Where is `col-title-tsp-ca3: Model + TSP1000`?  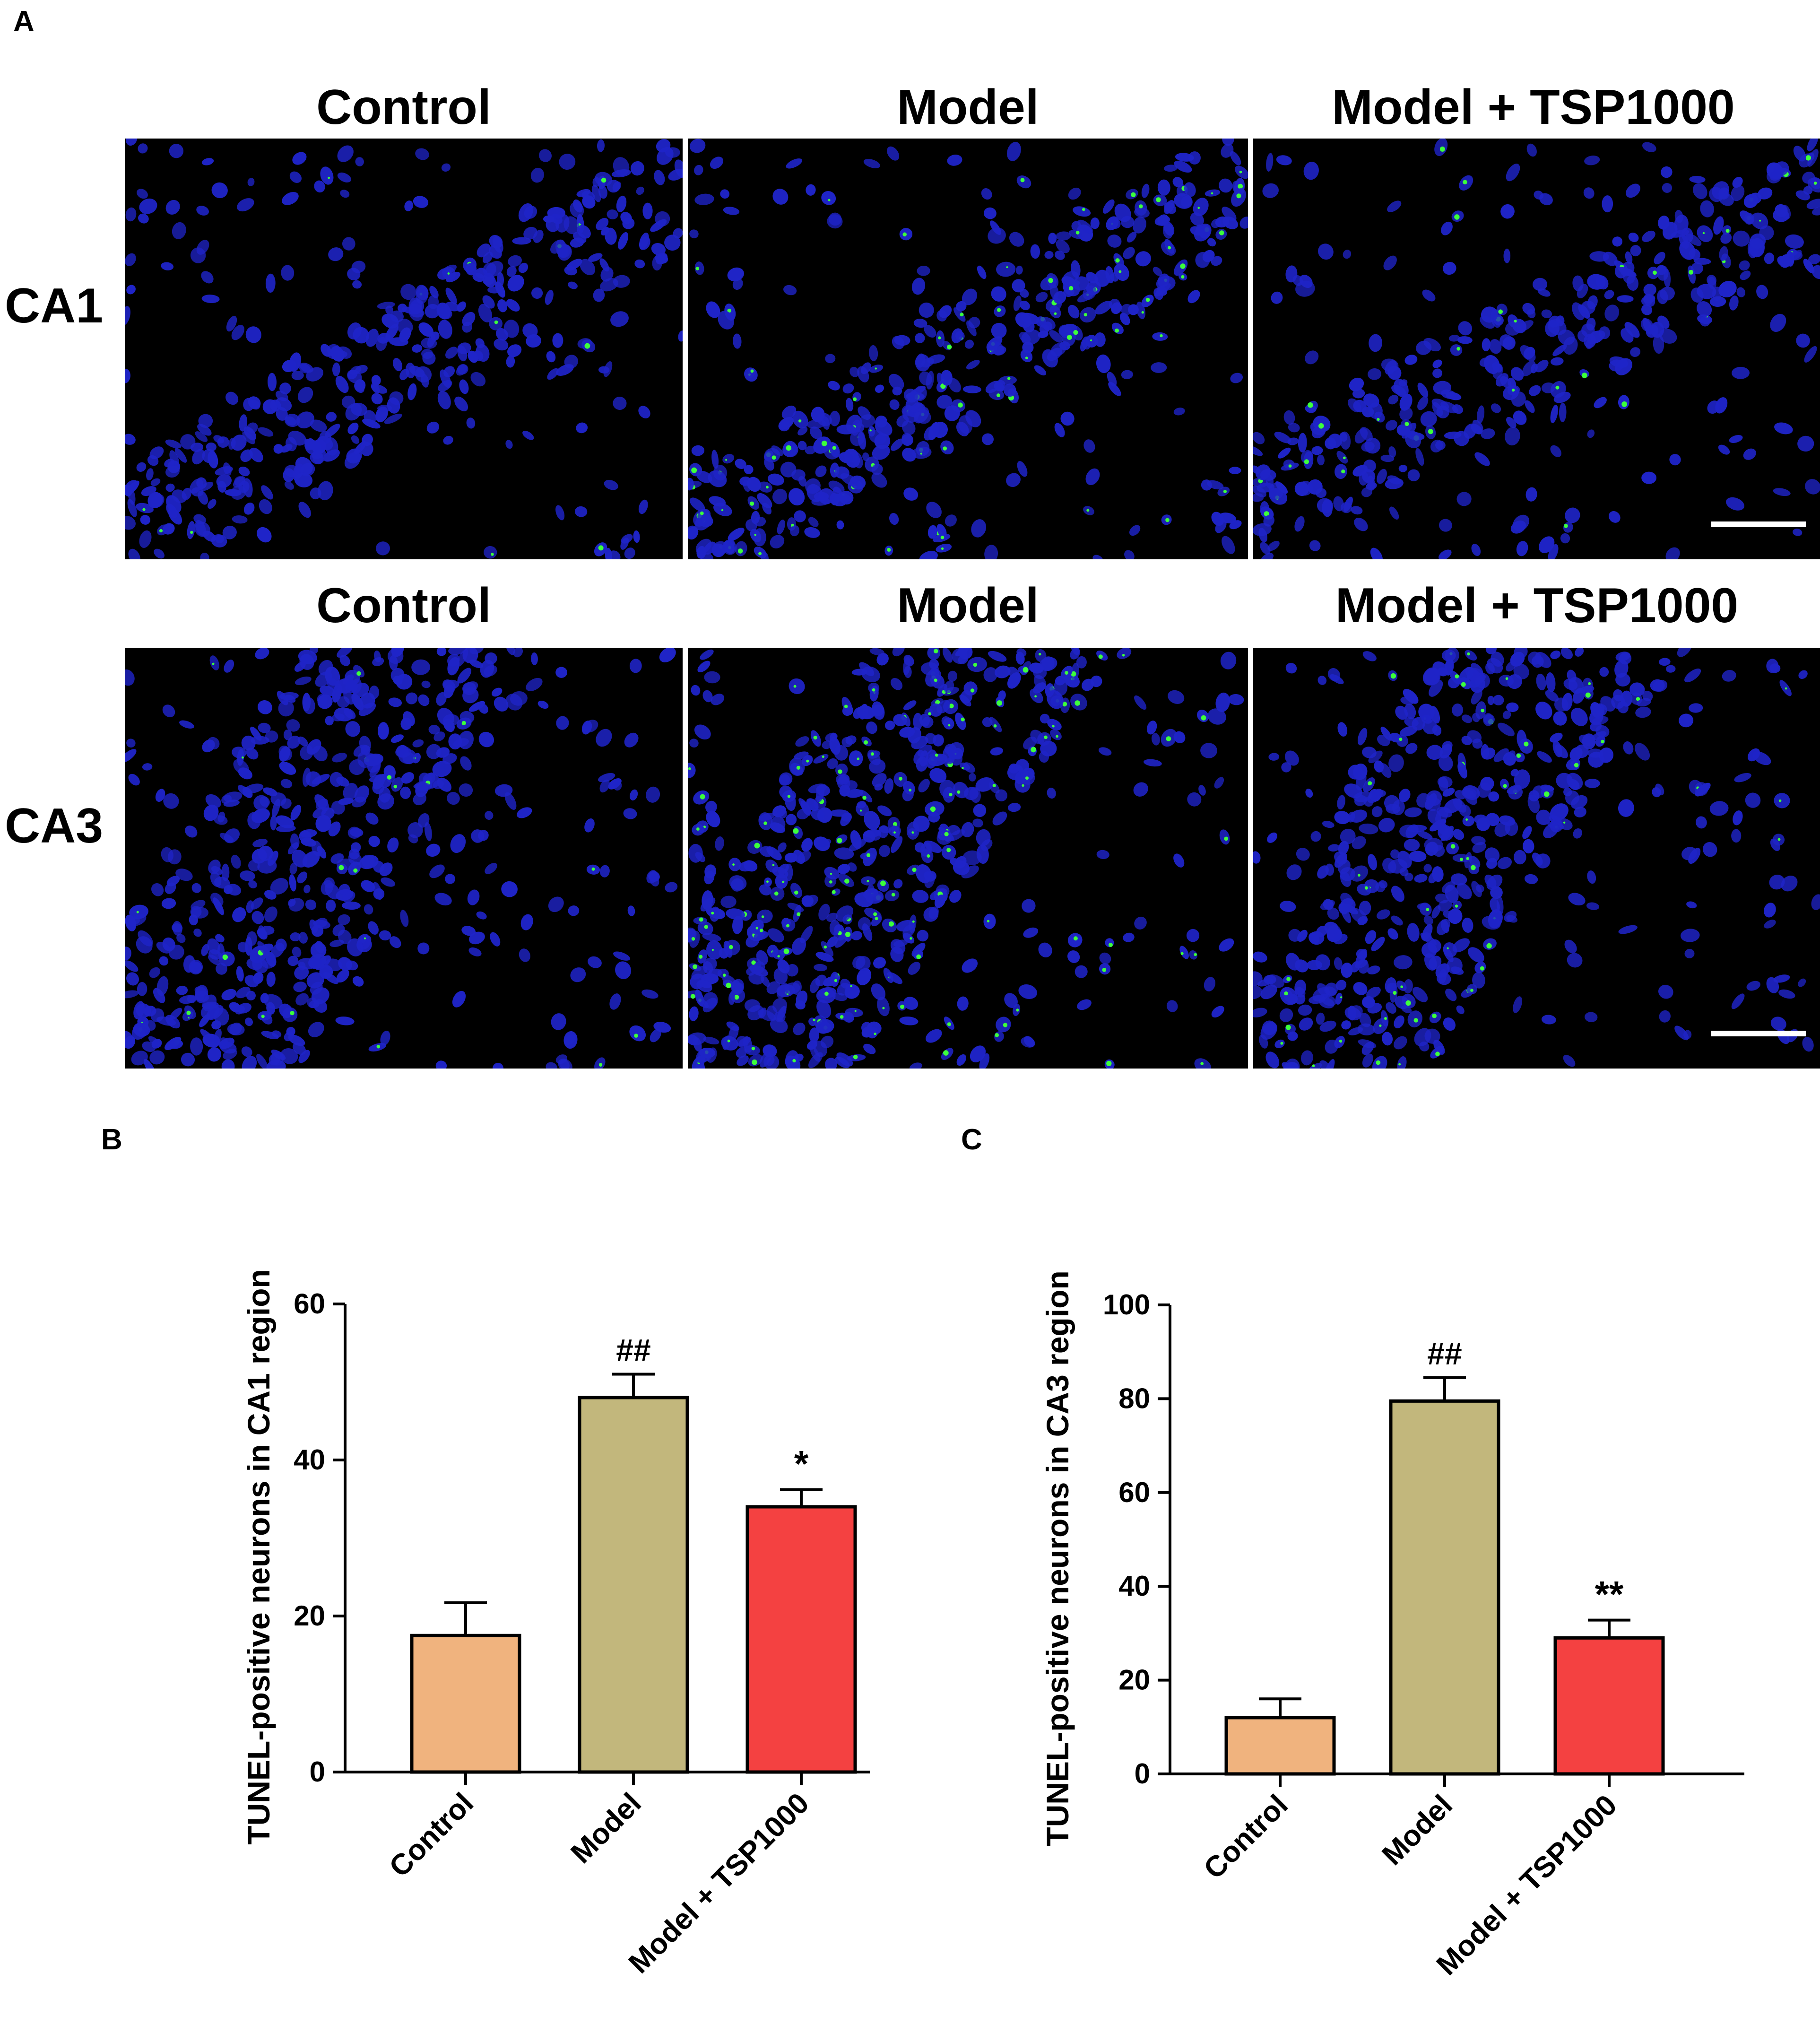 col-title-tsp-ca3: Model + TSP1000 is located at coordinates (1537, 605).